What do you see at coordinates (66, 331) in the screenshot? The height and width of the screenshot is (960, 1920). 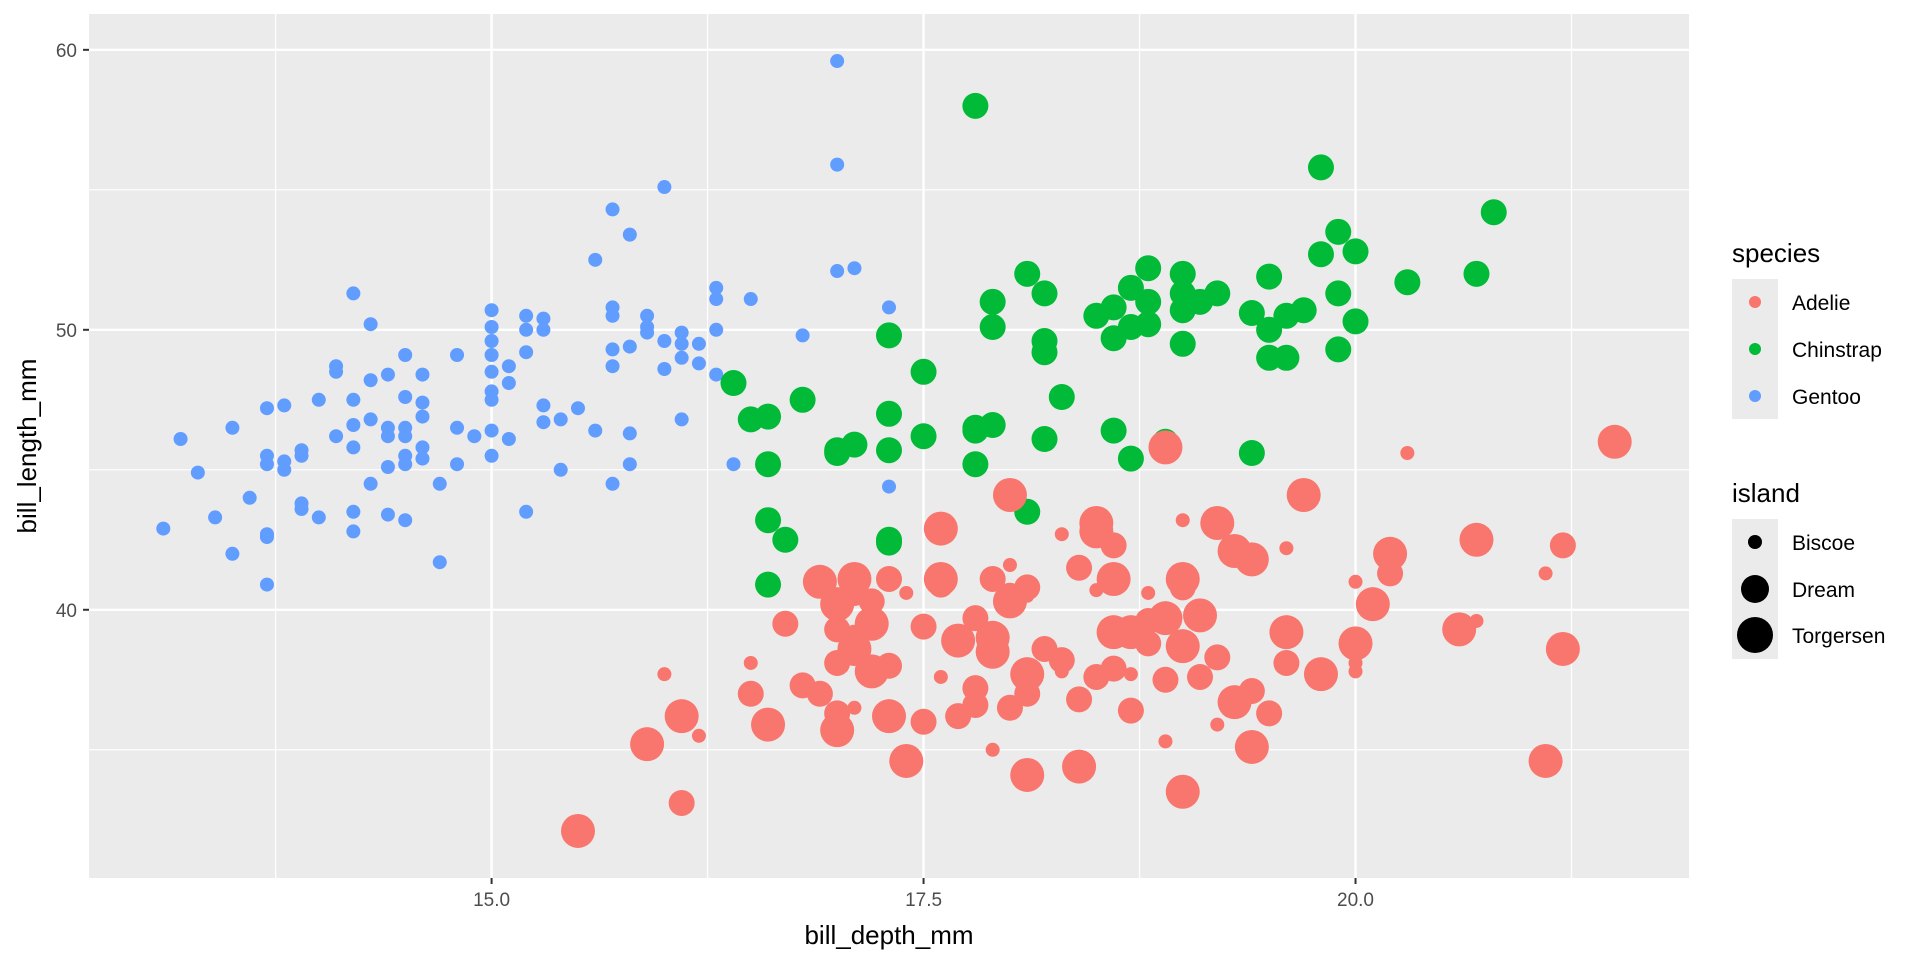 I see `y-tick-label: 50` at bounding box center [66, 331].